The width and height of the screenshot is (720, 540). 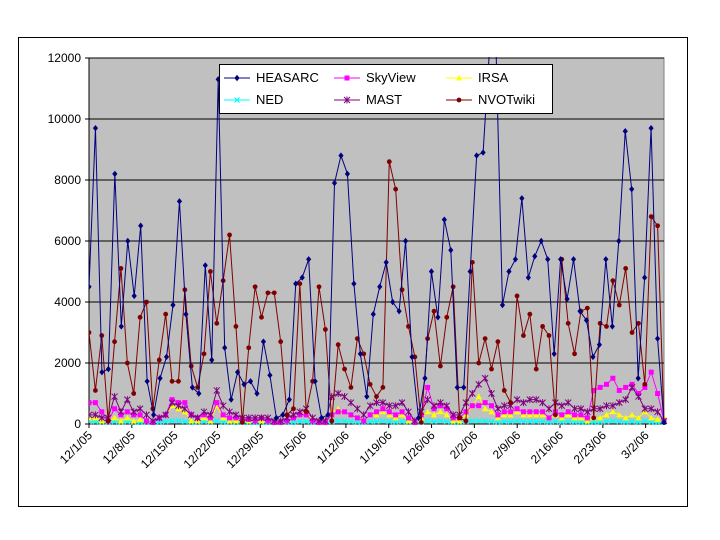 I want to click on x-tick-label: 2/23/06, so click(x=590, y=447).